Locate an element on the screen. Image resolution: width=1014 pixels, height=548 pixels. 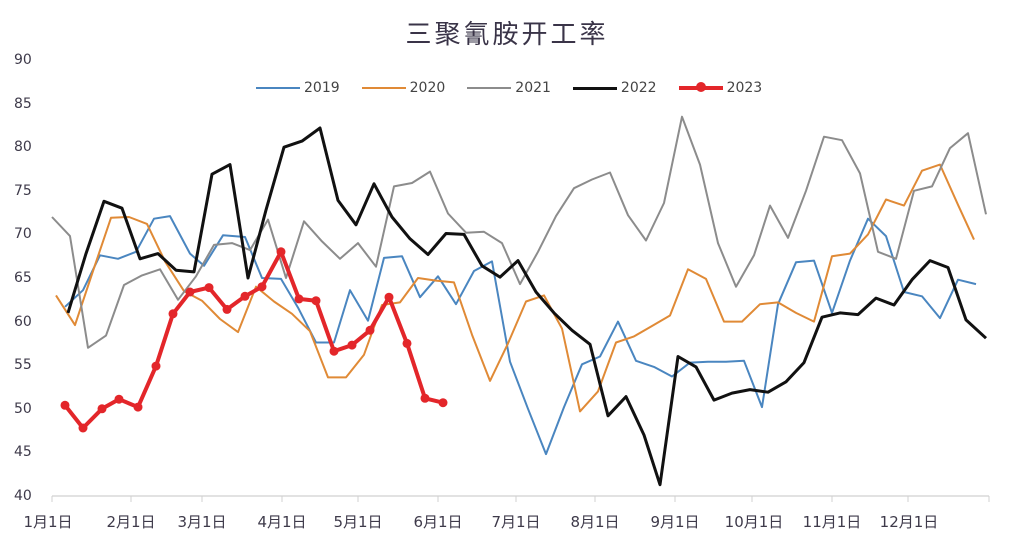
legend-marker-2023 is located at coordinates (700, 87).